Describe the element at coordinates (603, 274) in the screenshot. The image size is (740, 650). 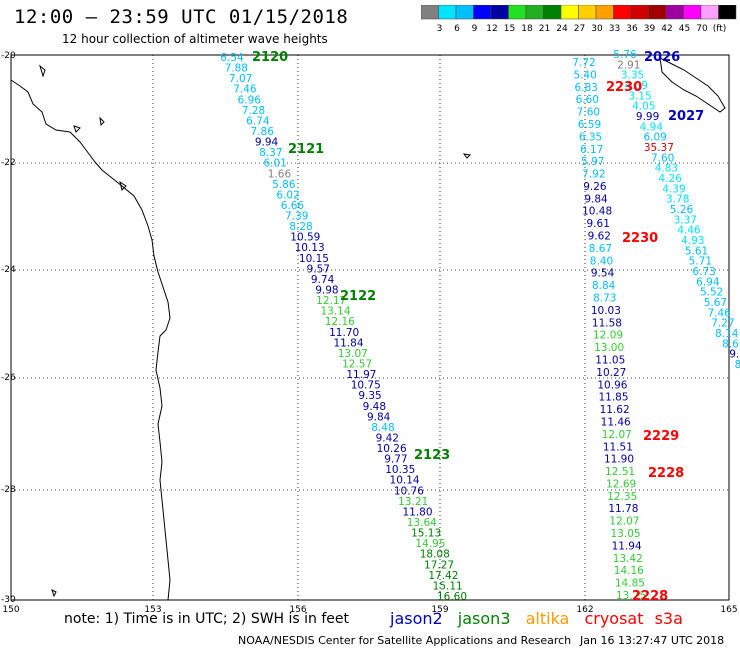
I see `wave-height-reading: 9.54` at that location.